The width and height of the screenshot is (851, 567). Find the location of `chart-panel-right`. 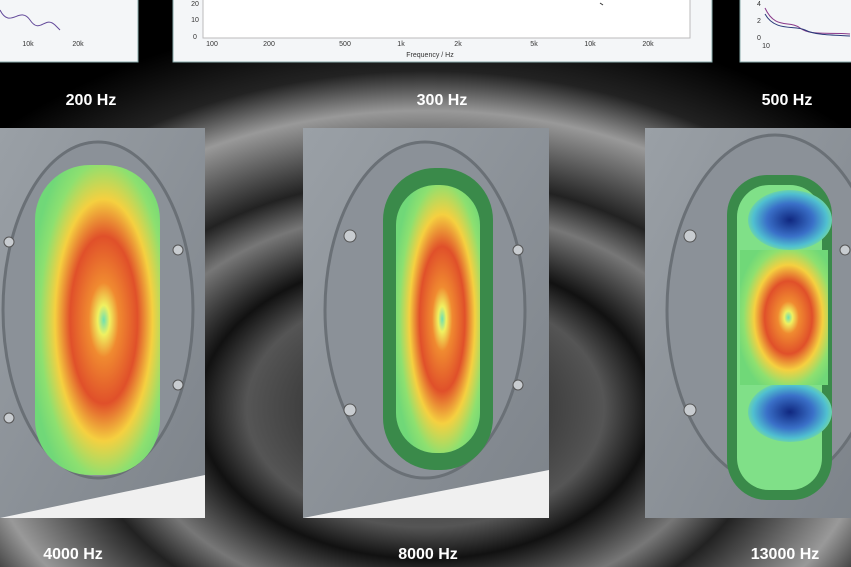

chart-panel-right is located at coordinates (795, 31).